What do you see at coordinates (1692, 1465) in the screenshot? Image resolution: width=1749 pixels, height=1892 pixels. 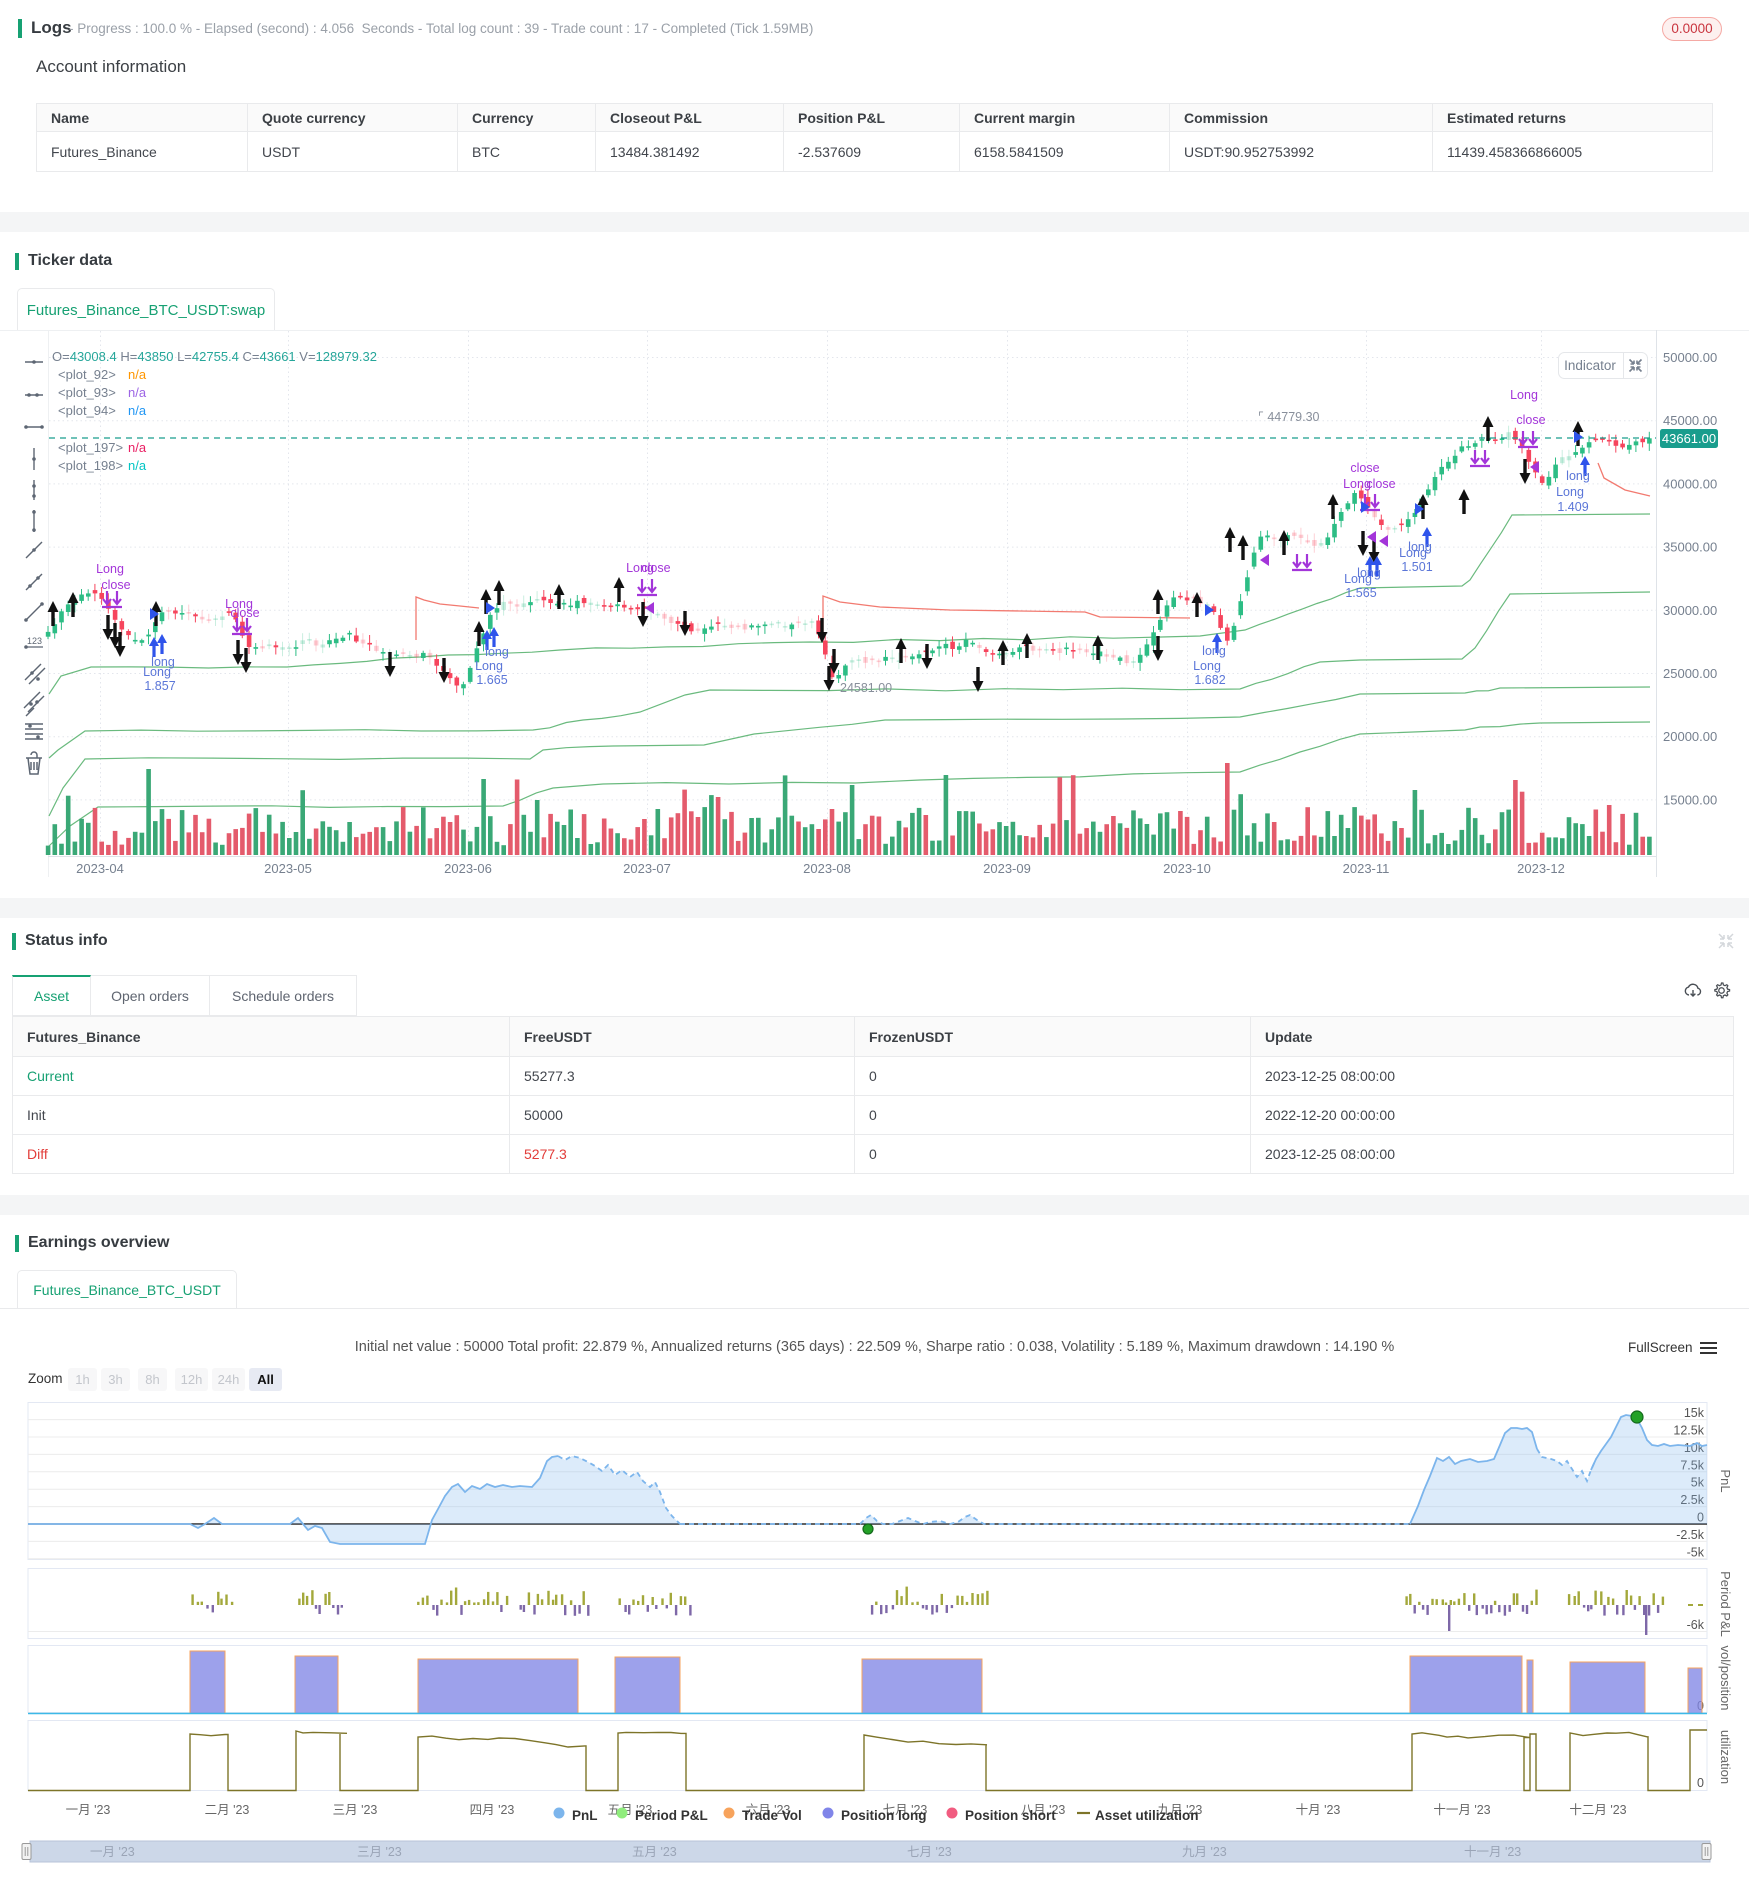 I see `svg-text: 7.5k` at bounding box center [1692, 1465].